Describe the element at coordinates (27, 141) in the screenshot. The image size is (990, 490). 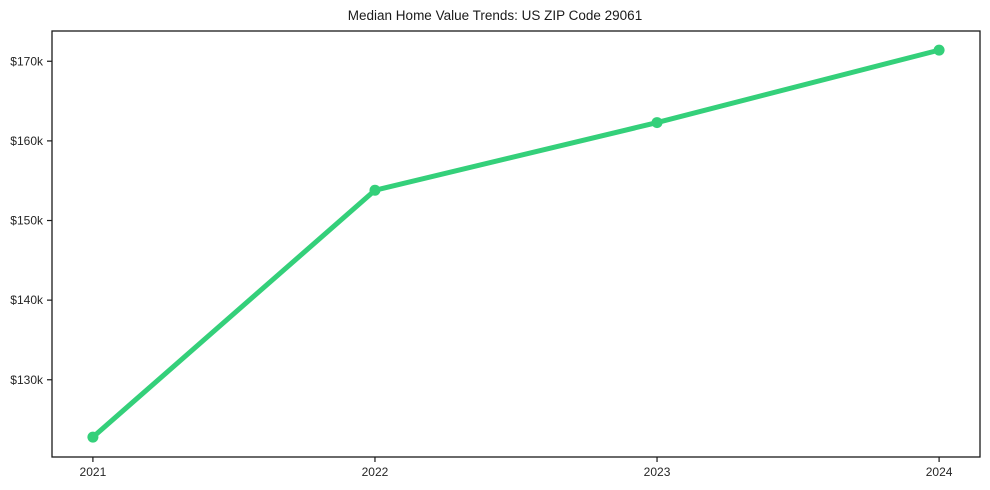
I see `y-tick-label: $160k` at that location.